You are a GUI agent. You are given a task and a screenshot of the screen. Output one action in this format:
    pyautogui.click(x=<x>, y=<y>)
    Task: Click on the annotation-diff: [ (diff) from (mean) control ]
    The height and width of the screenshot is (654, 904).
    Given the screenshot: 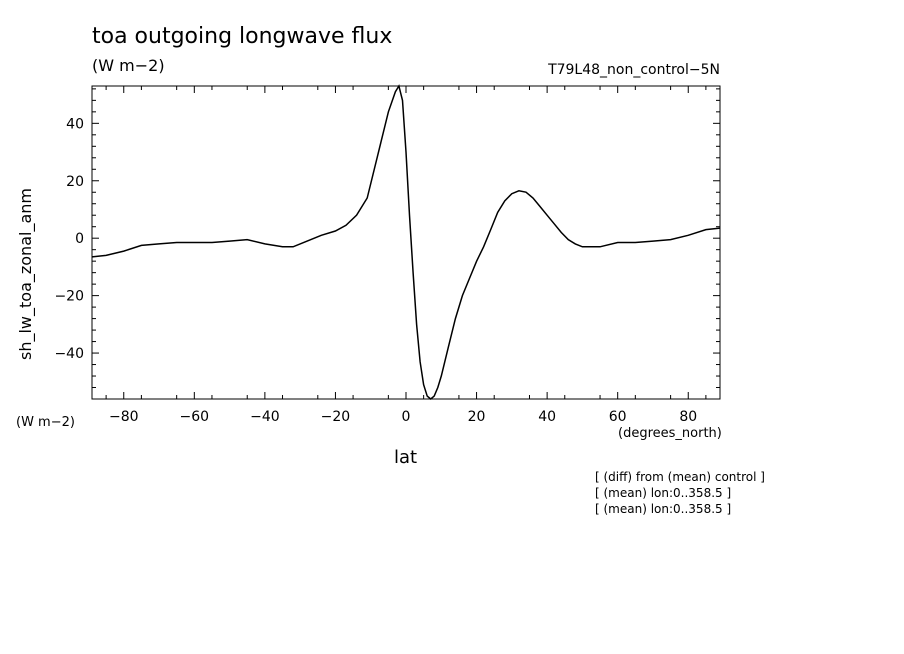 What is the action you would take?
    pyautogui.click(x=680, y=477)
    